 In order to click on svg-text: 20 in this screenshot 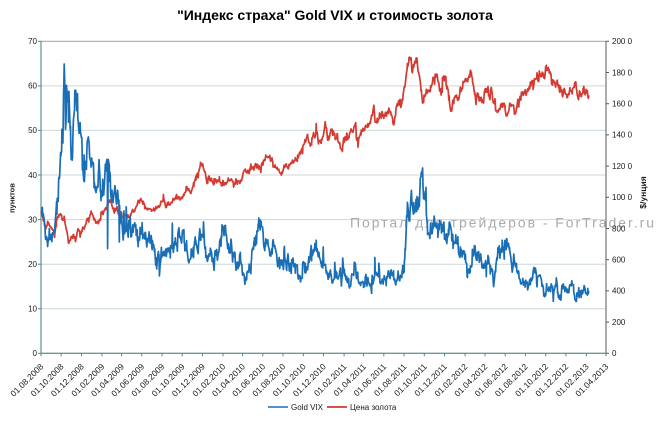, I will do `click(32, 264)`.